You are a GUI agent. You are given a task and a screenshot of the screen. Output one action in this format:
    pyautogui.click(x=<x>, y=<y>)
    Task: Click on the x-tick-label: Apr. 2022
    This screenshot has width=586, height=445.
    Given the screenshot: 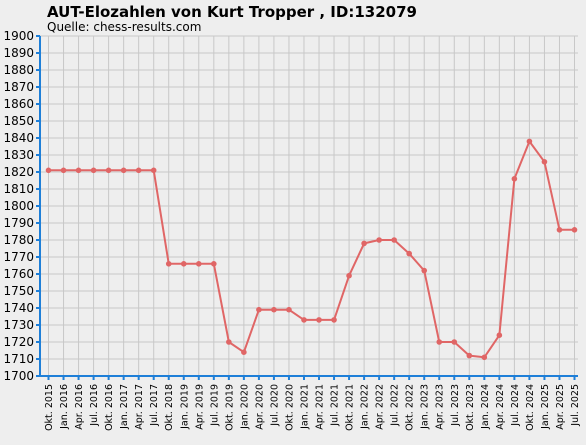 What is the action you would take?
    pyautogui.click(x=380, y=407)
    